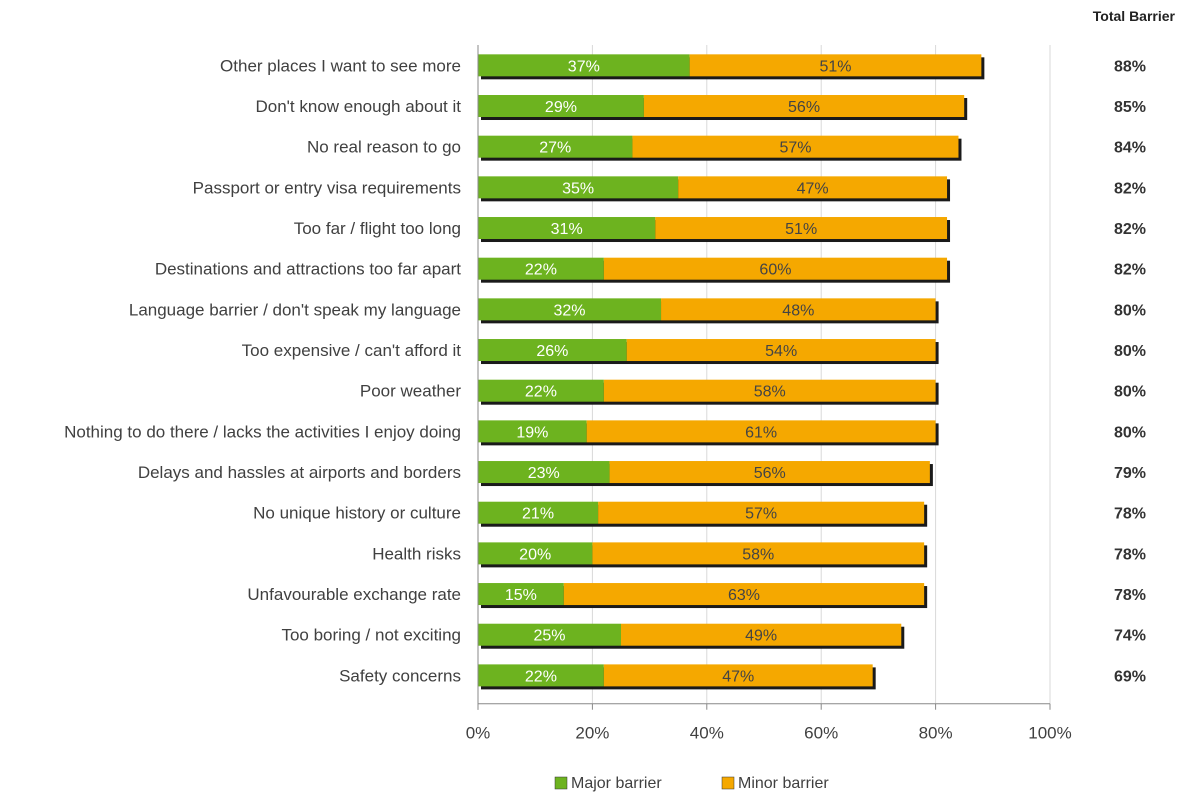  Describe the element at coordinates (549, 636) in the screenshot. I see `data-label-major: 25%` at that location.